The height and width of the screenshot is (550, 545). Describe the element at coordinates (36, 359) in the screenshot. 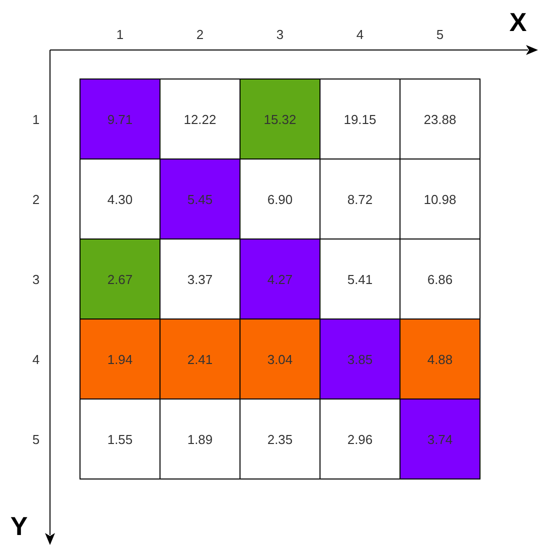

I see `y-tick-label: 4` at that location.